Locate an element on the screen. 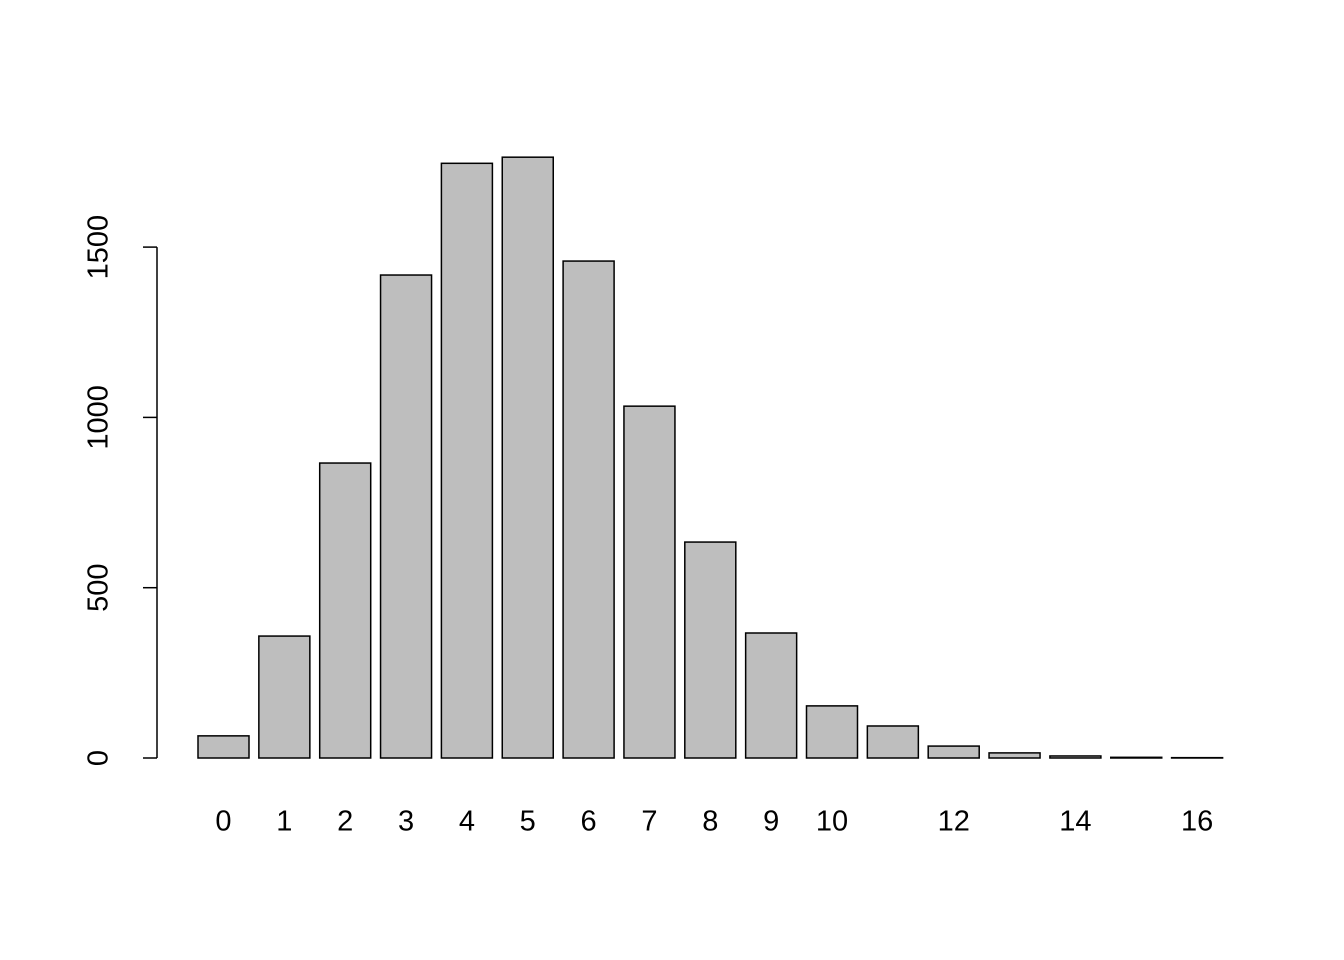 The height and width of the screenshot is (960, 1344). x-tick-label: 7 is located at coordinates (649, 822).